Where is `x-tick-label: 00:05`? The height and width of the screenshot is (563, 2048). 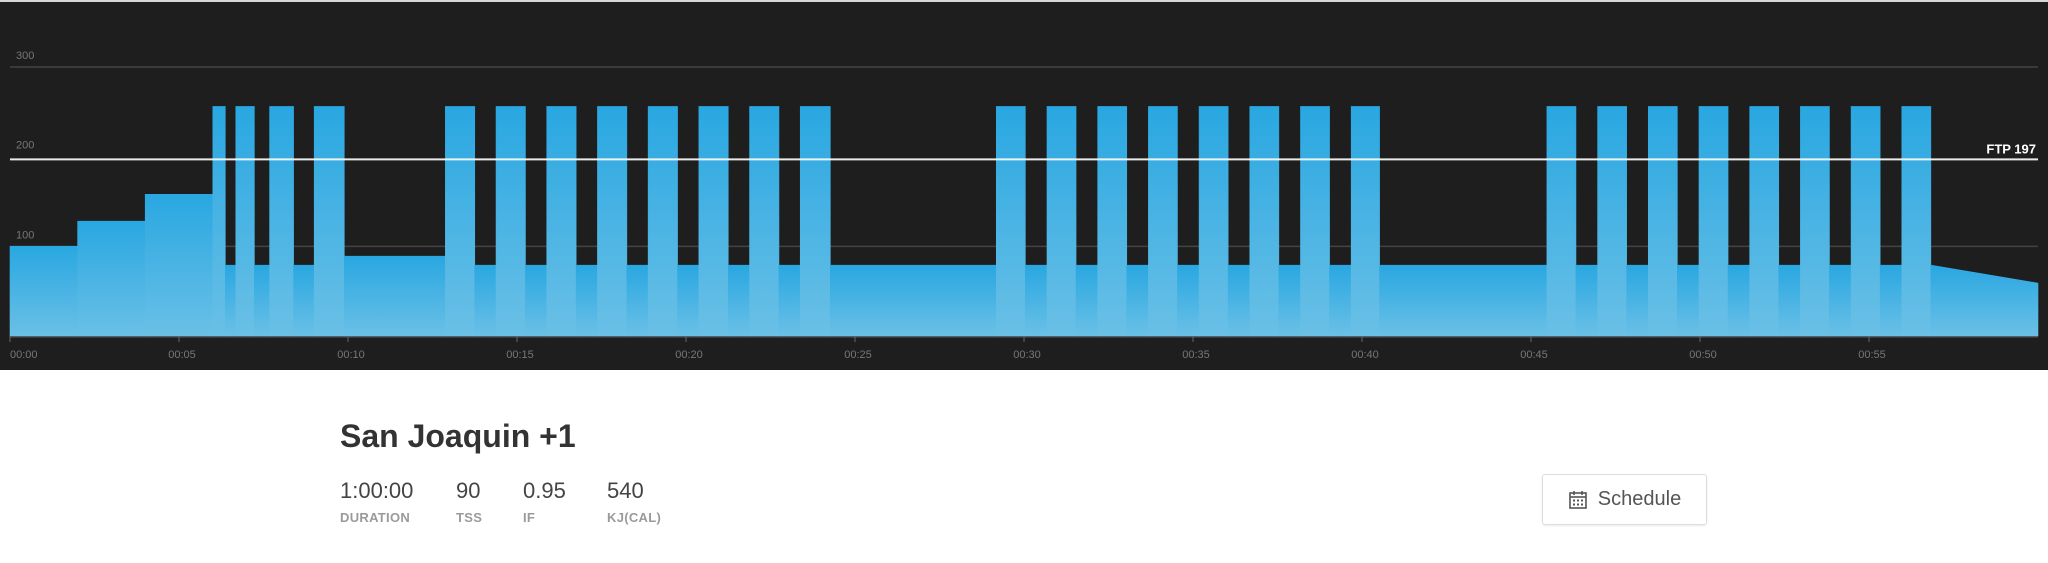 x-tick-label: 00:05 is located at coordinates (182, 355).